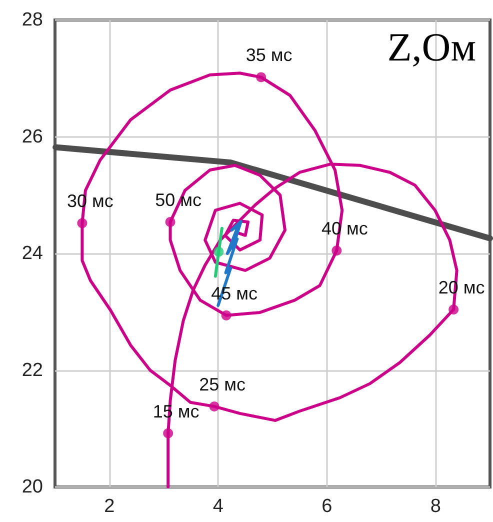  What do you see at coordinates (32, 137) in the screenshot?
I see `y-tick-label: 26` at bounding box center [32, 137].